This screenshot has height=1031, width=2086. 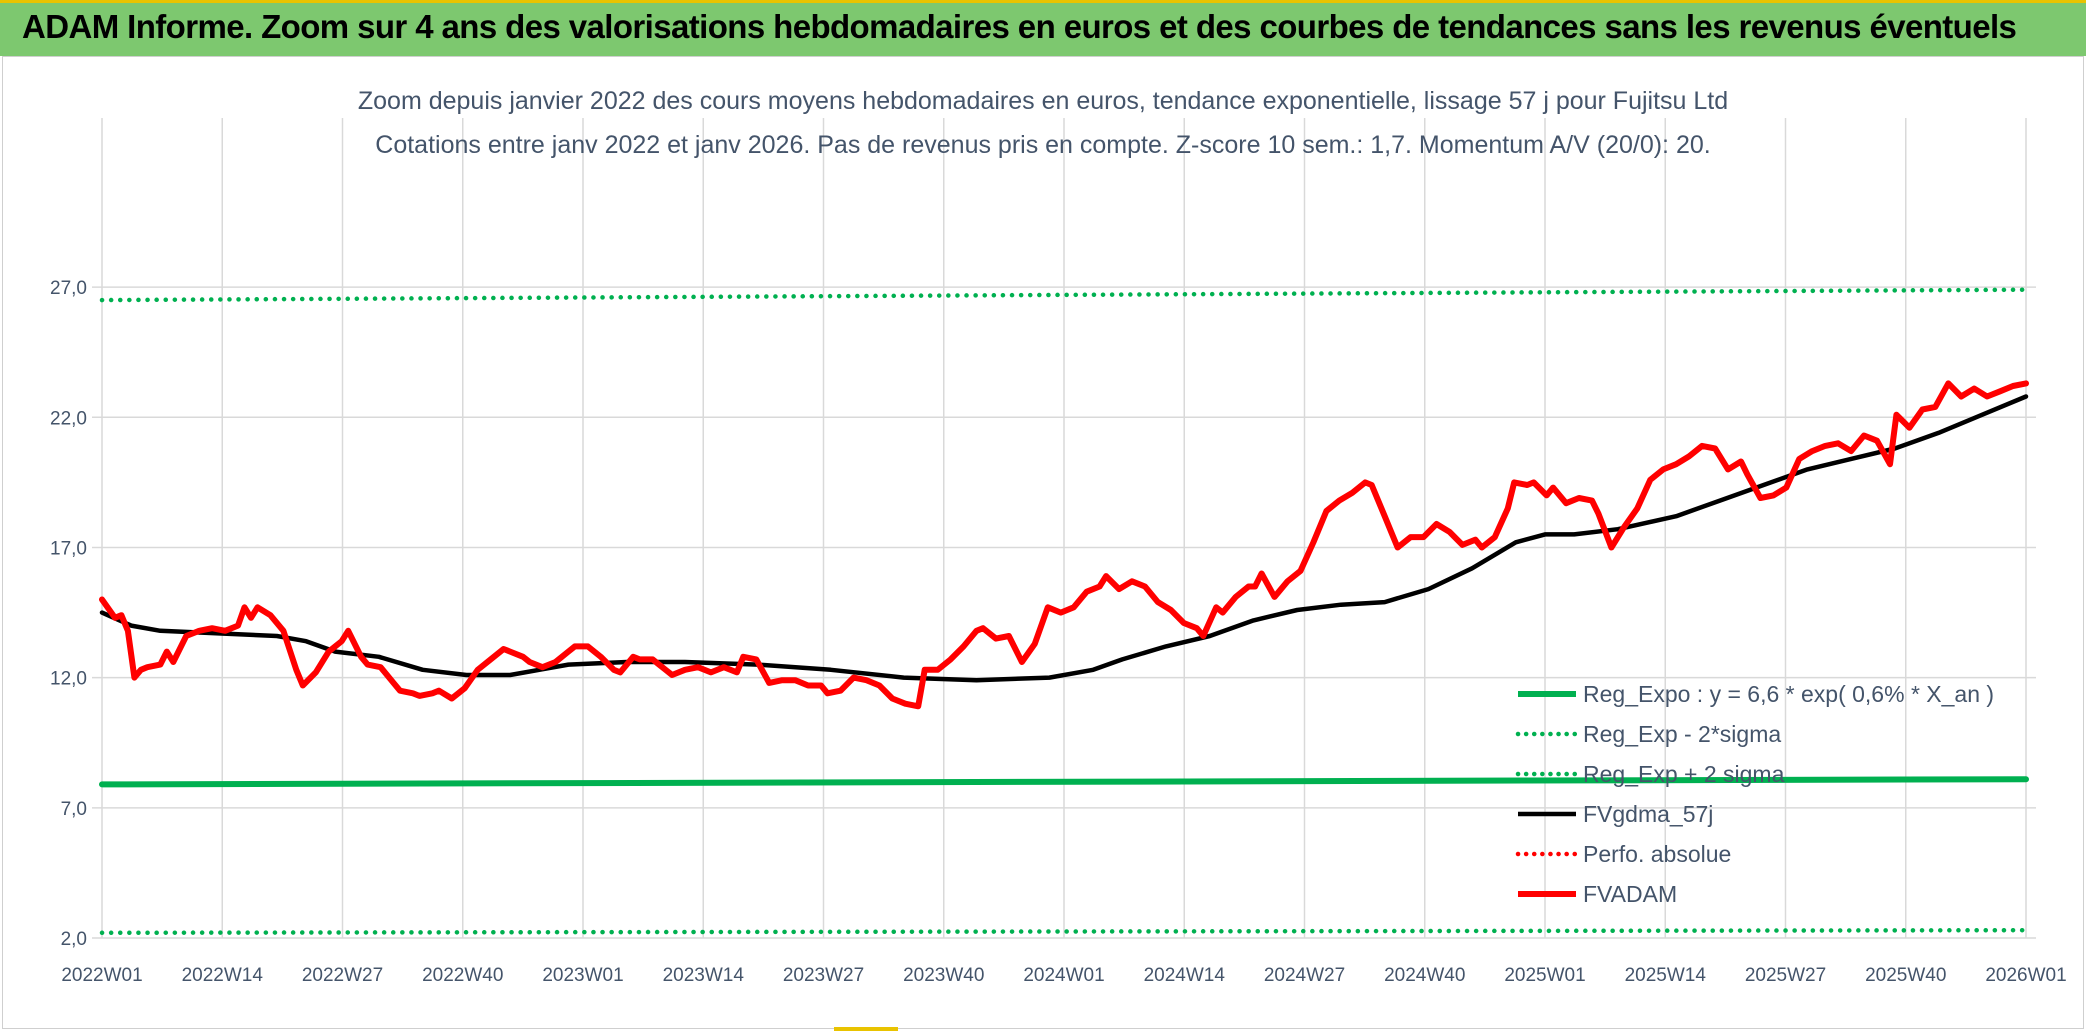 I want to click on x-tick-label: 2025W27, so click(x=1785, y=975).